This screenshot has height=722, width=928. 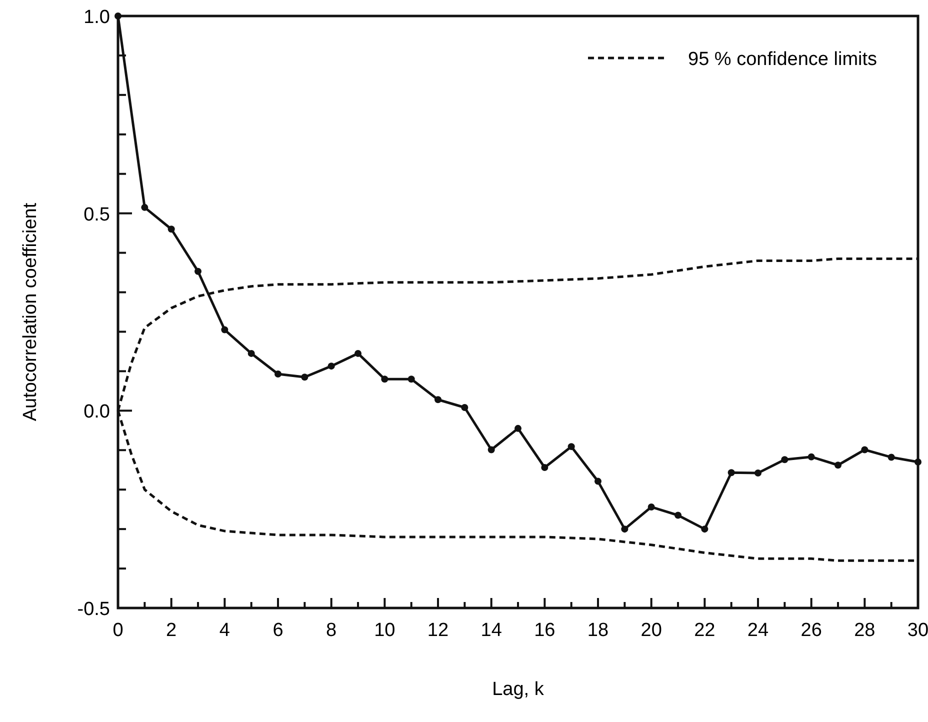 I want to click on x-tick-label: 20, so click(x=651, y=630).